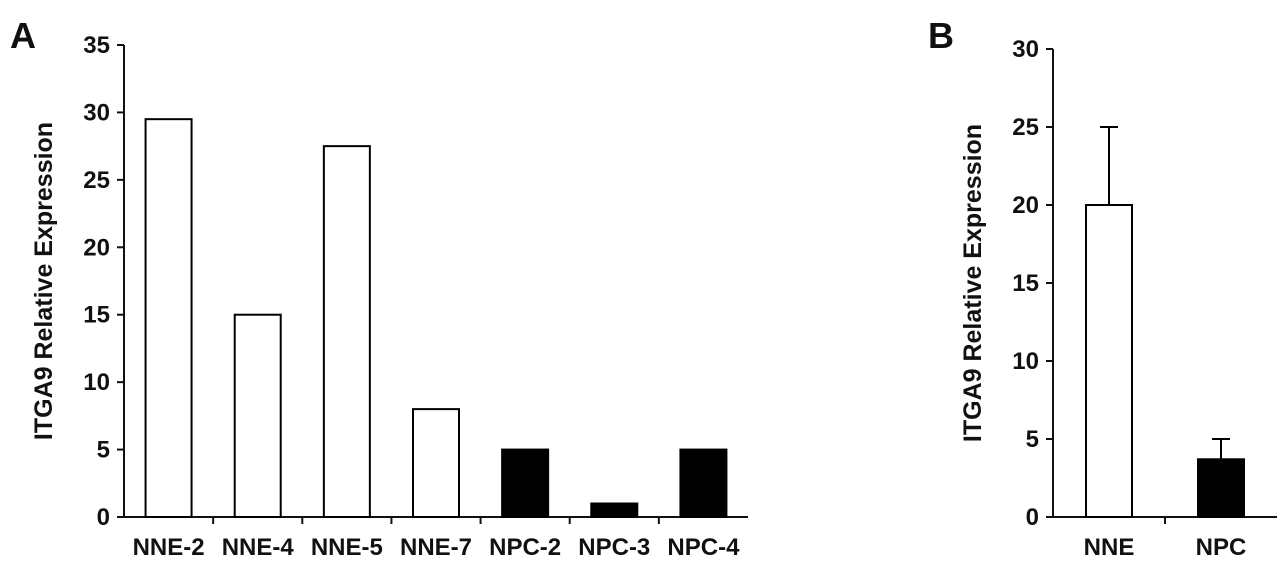 The height and width of the screenshot is (567, 1283). I want to click on panel-b-y-axis-title: ITGA9 Relative Expression, so click(973, 283).